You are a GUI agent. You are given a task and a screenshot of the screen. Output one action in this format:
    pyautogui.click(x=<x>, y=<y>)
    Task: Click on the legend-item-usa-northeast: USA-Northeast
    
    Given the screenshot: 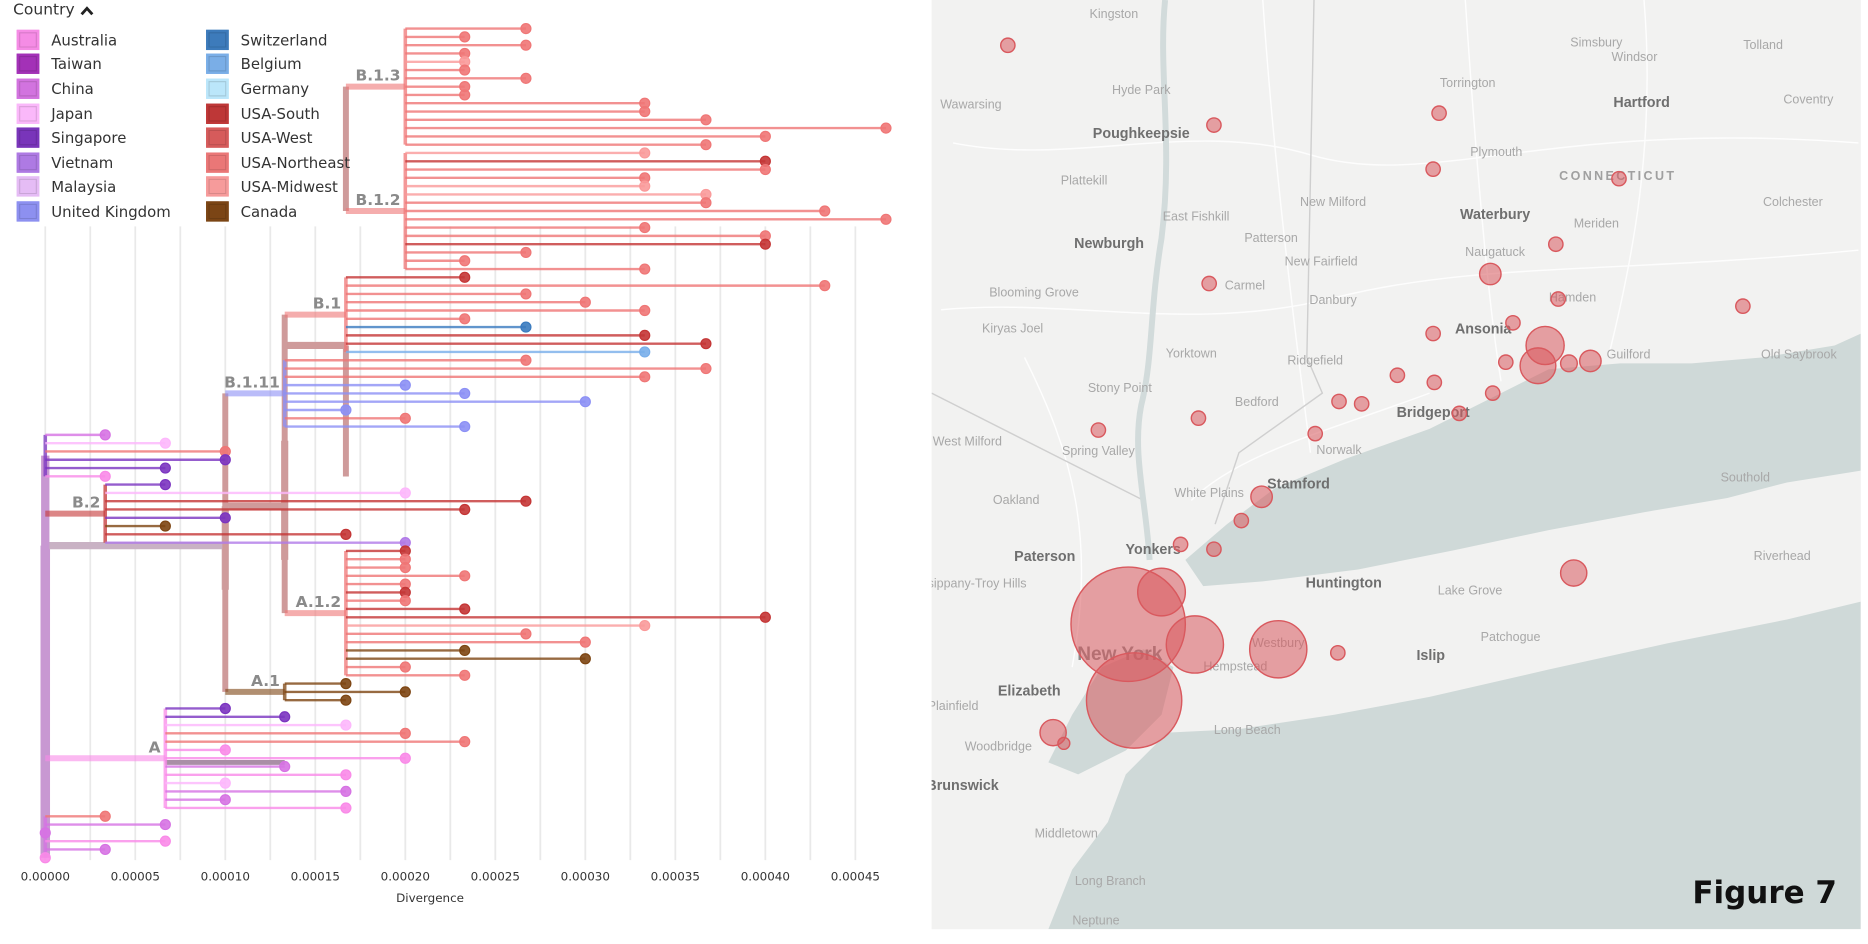 What is the action you would take?
    pyautogui.click(x=278, y=162)
    